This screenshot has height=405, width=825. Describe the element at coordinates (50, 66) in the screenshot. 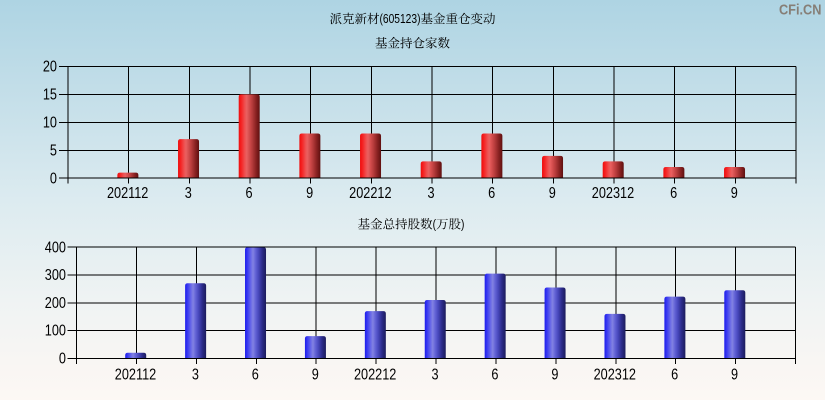

I see `svg-text: 20` at that location.